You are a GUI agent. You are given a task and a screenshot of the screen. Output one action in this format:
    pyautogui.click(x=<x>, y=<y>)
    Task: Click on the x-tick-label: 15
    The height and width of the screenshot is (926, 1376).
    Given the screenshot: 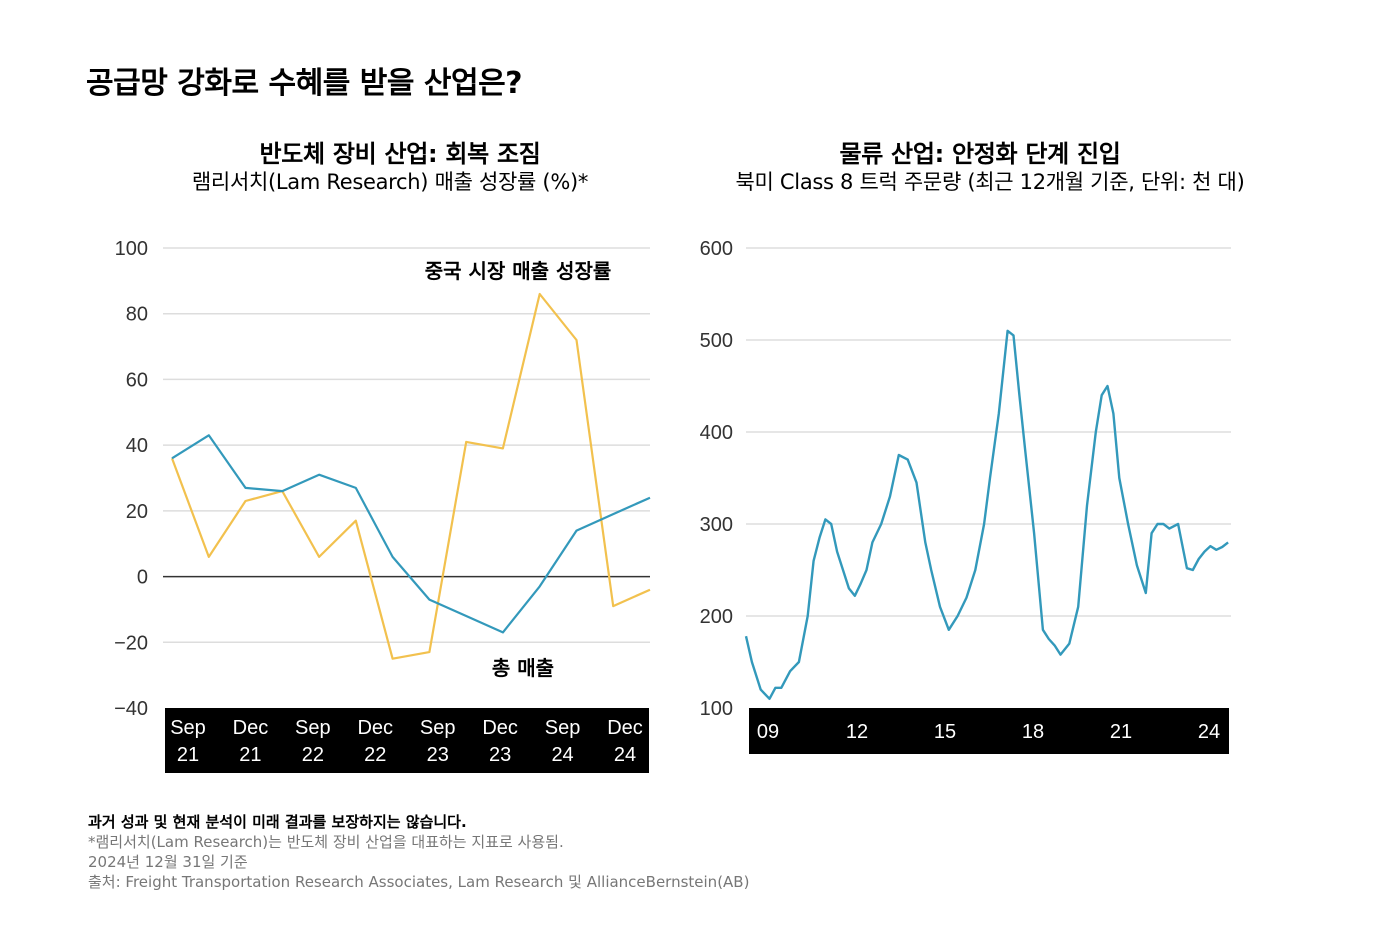 What is the action you would take?
    pyautogui.click(x=945, y=732)
    